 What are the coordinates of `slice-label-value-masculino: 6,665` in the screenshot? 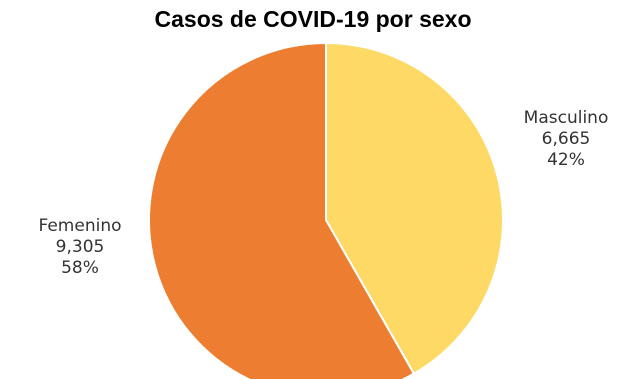 It's located at (566, 139).